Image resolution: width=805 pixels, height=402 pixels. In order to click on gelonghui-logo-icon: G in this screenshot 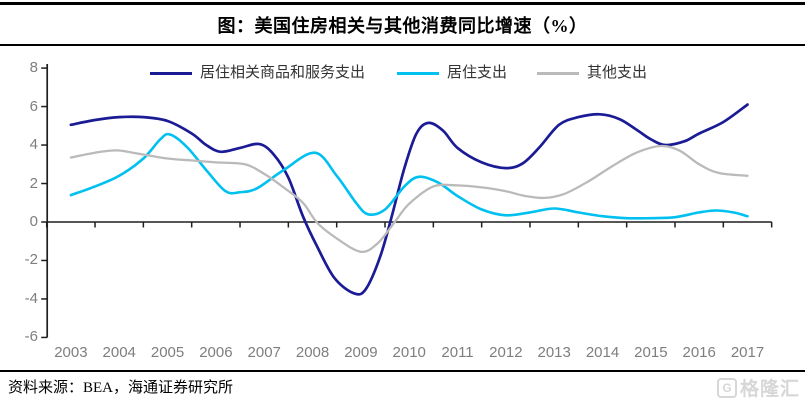, I will do `click(726, 387)`.